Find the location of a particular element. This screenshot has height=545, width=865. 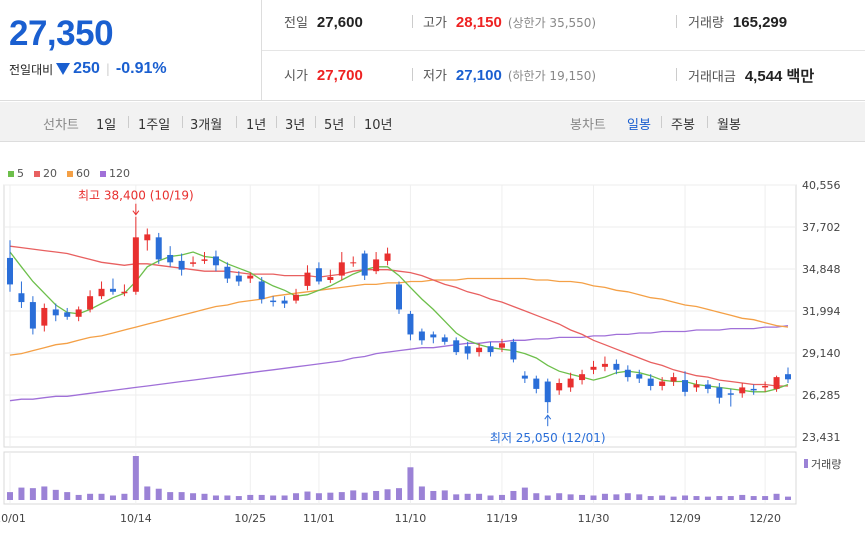

prev-close-value: 27,600 is located at coordinates (339, 22).